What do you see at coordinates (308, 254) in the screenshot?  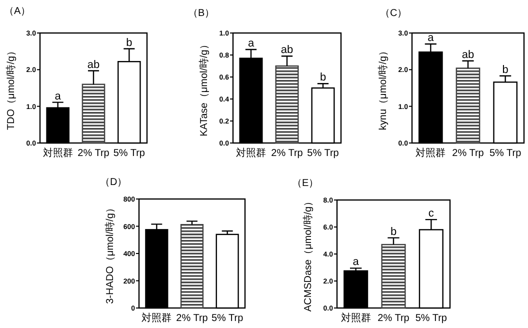 I see `y-axis-title: ACMSDase（μmol/時/g）` at bounding box center [308, 254].